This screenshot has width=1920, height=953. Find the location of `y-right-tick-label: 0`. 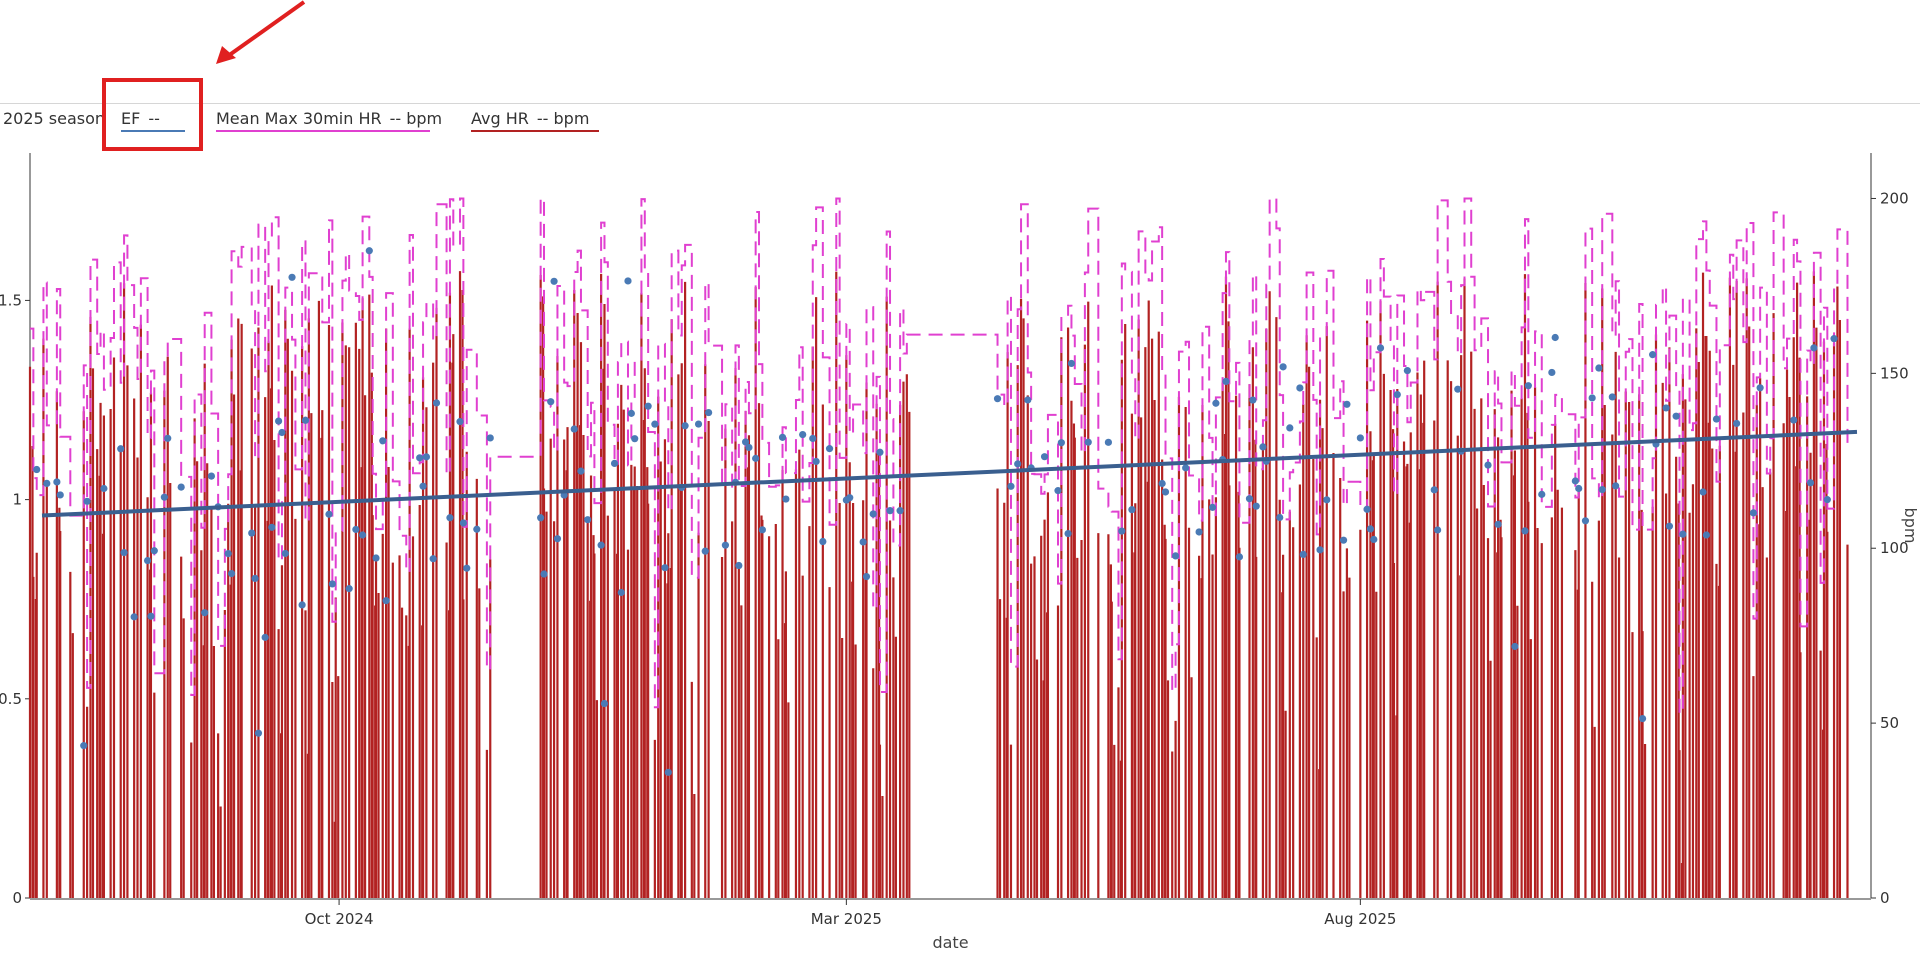

y-right-tick-label: 0 is located at coordinates (1885, 898).